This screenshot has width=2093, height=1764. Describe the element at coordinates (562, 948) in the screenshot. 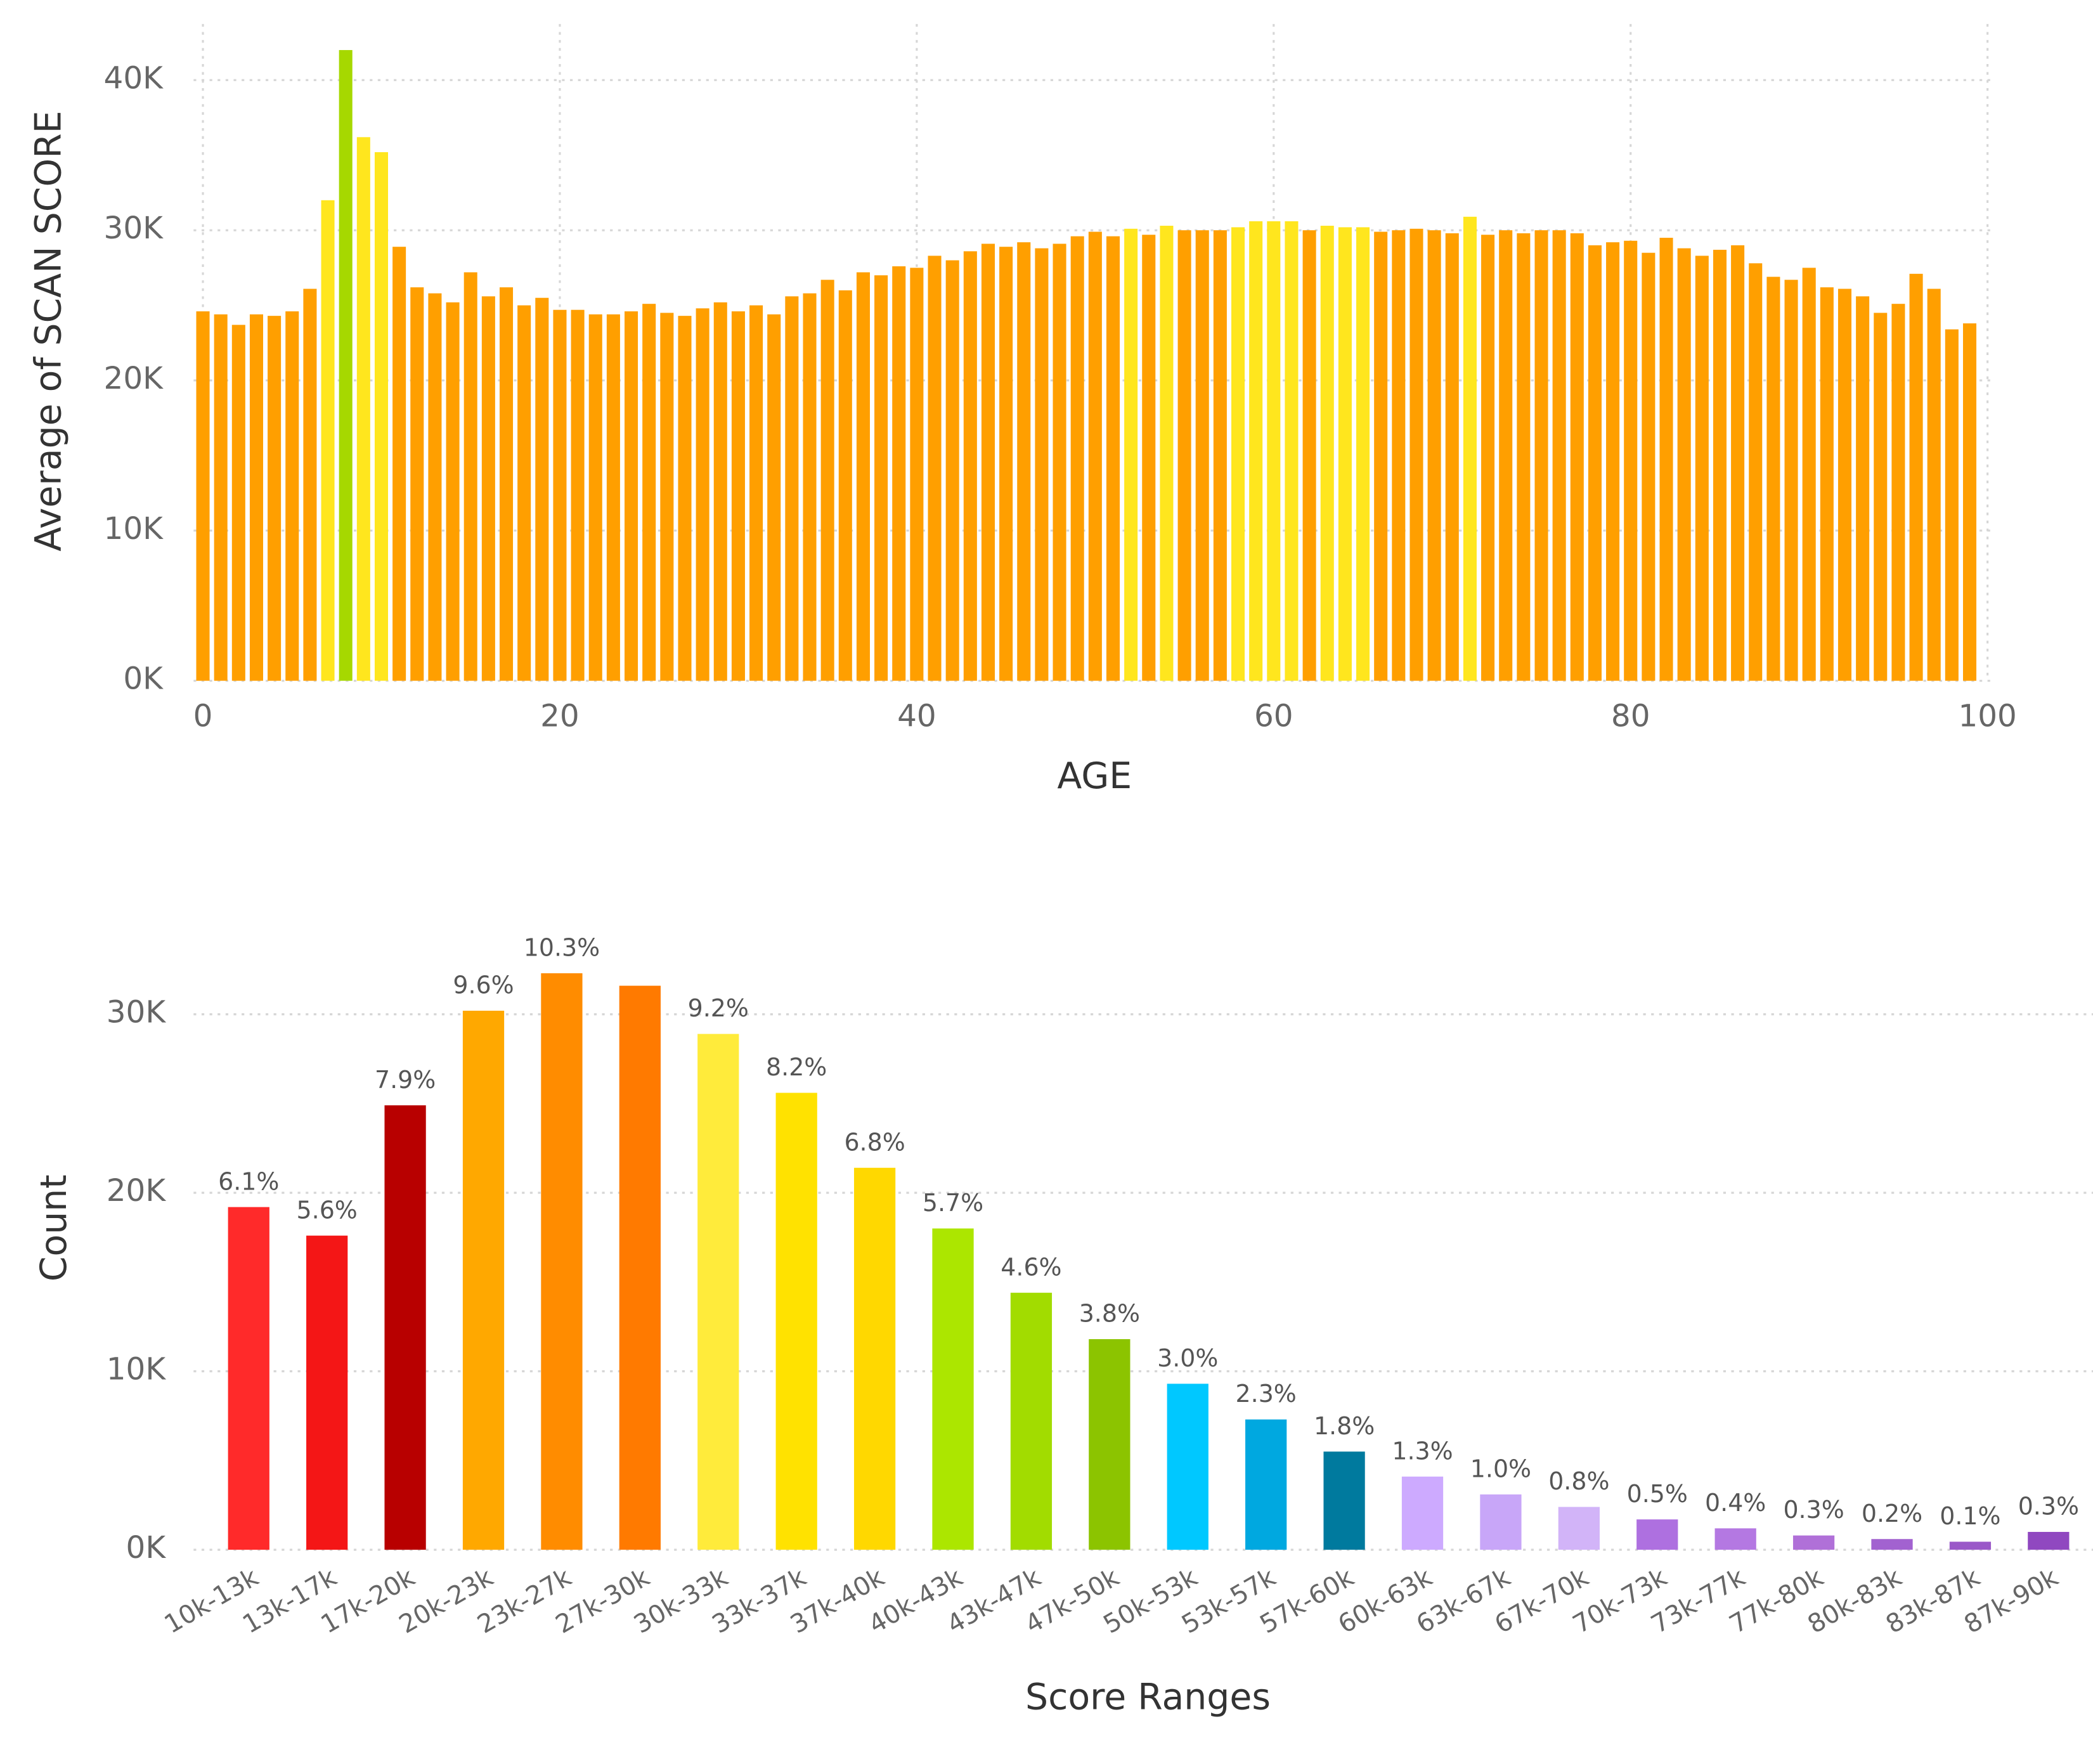

I see `data-label: 10.3%` at that location.